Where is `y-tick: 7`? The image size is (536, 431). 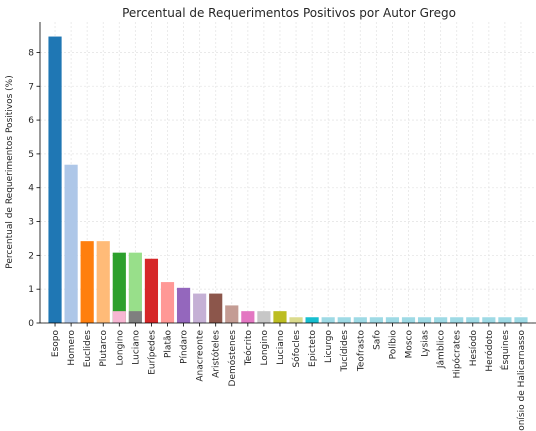
y-tick: 7 is located at coordinates (34, 87).